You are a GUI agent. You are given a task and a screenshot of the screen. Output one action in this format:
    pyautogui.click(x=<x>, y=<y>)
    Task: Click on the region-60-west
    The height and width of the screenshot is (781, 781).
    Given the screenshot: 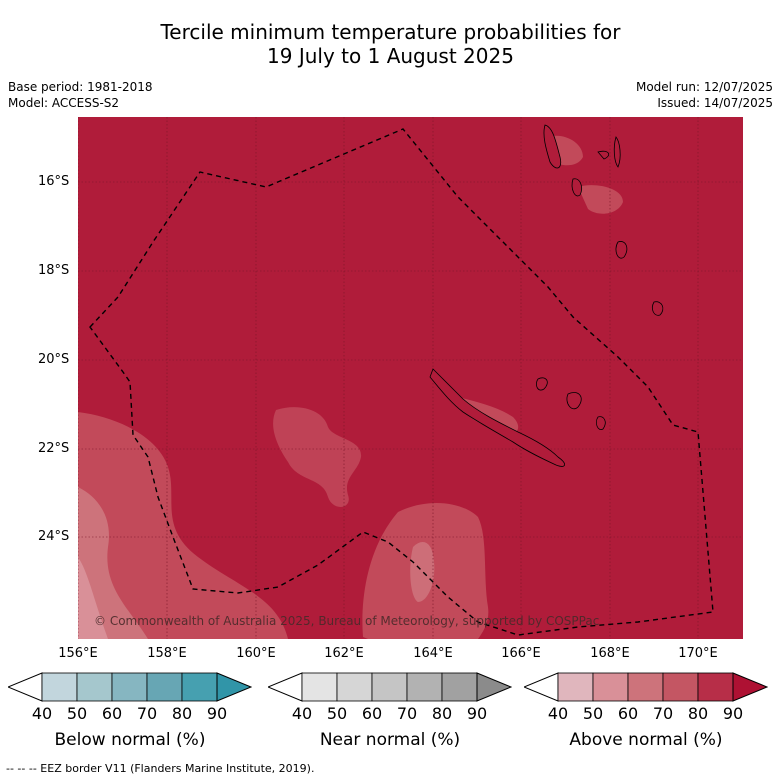 What is the action you would take?
    pyautogui.click(x=93, y=598)
    